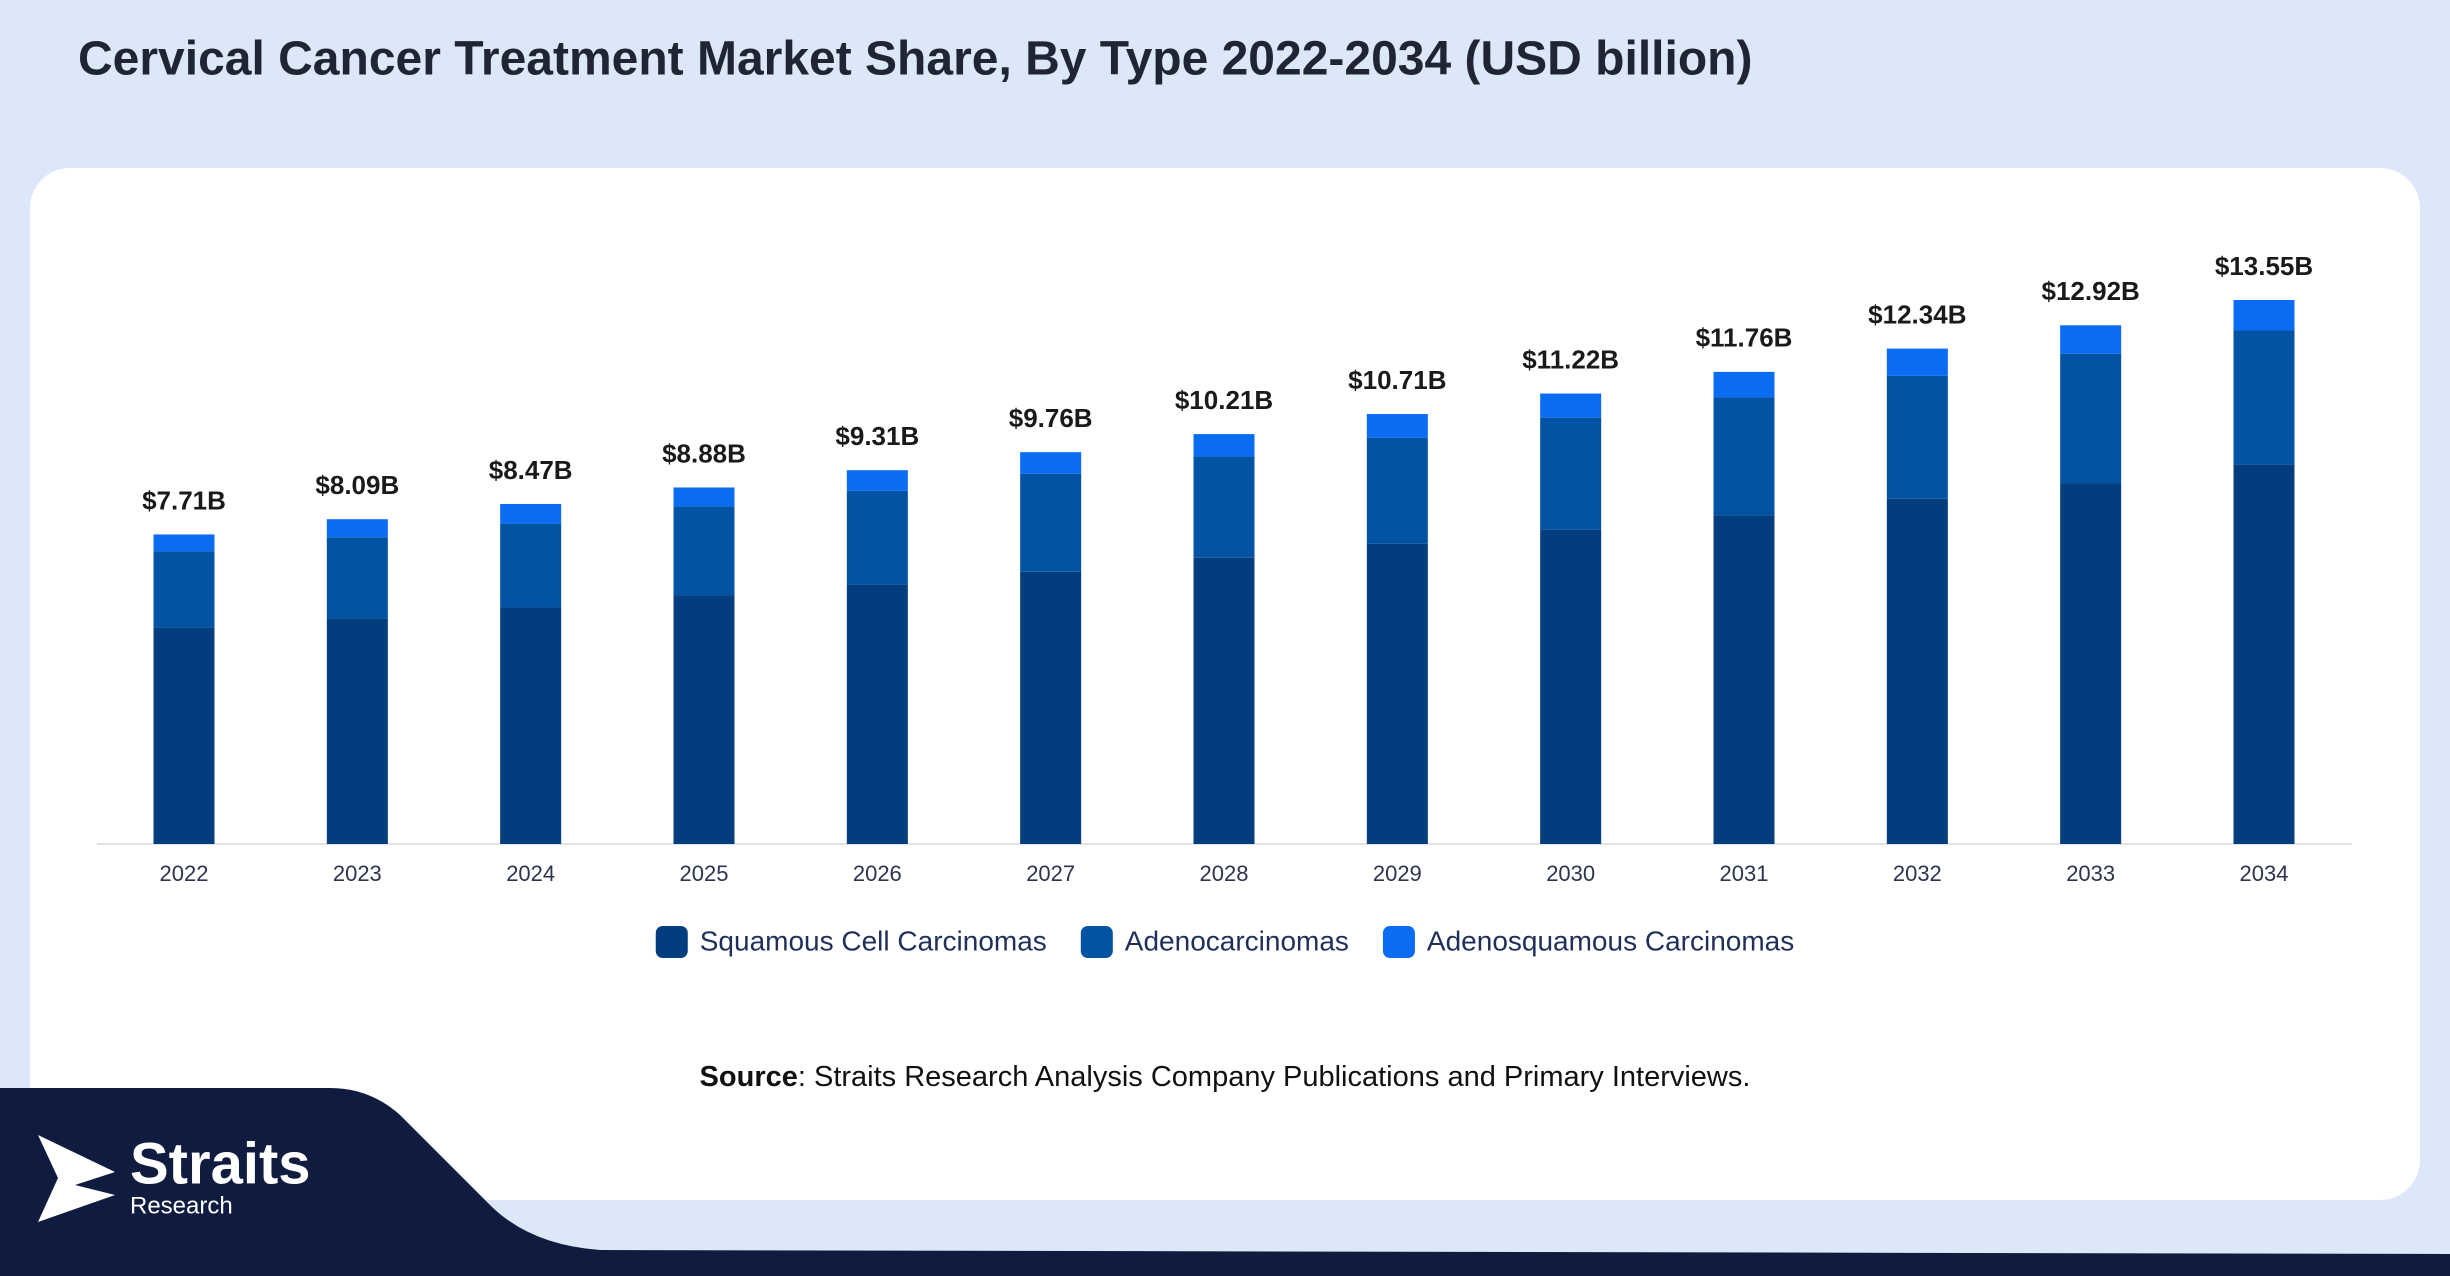 This screenshot has width=2450, height=1276. Describe the element at coordinates (1570, 873) in the screenshot. I see `x-tick-label: 2030` at that location.